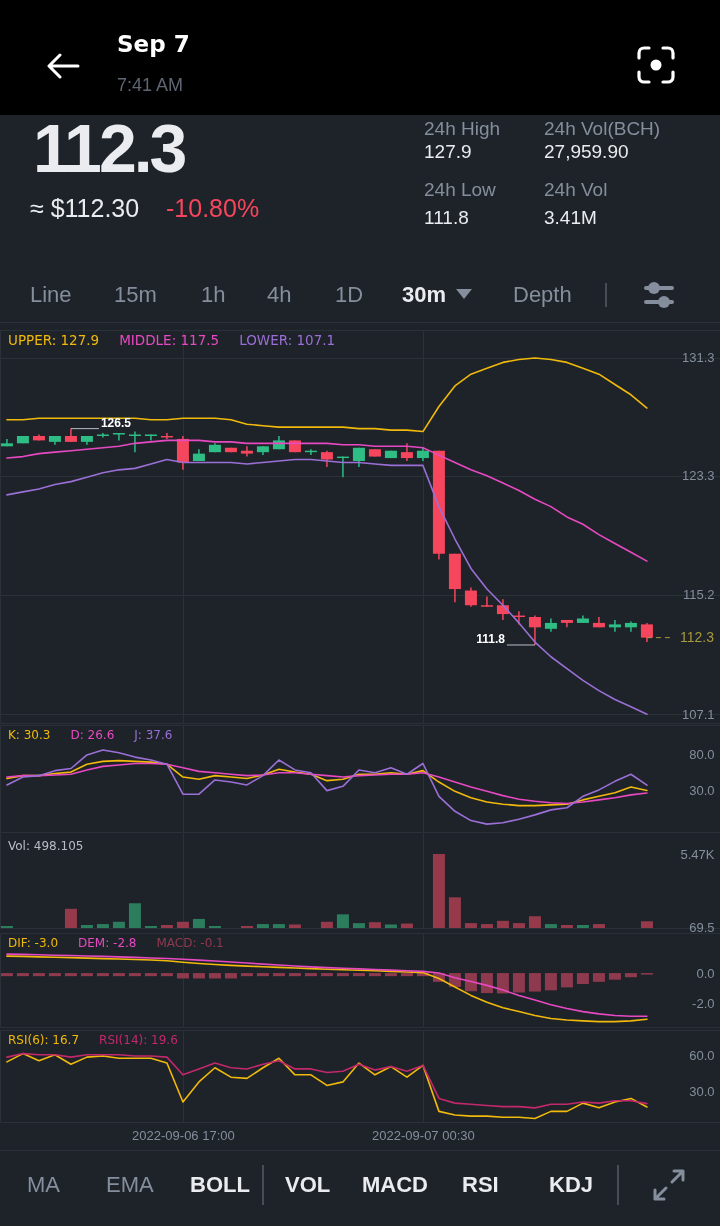 This screenshot has width=720, height=1226. Describe the element at coordinates (46, 846) in the screenshot. I see `text: Vol: 498.105` at that location.